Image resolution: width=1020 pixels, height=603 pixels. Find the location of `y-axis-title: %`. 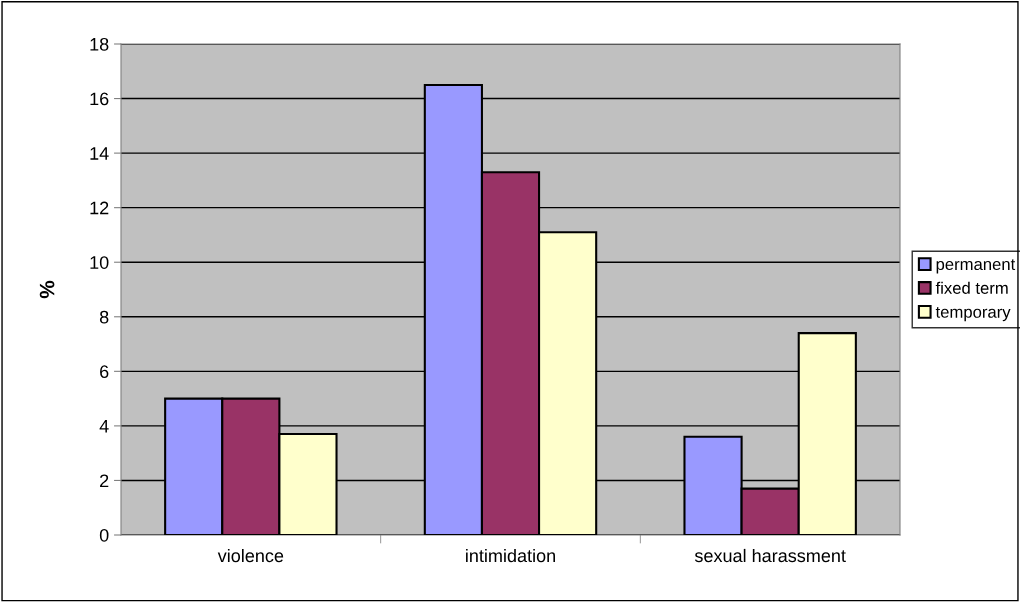

y-axis-title: % is located at coordinates (47, 289).